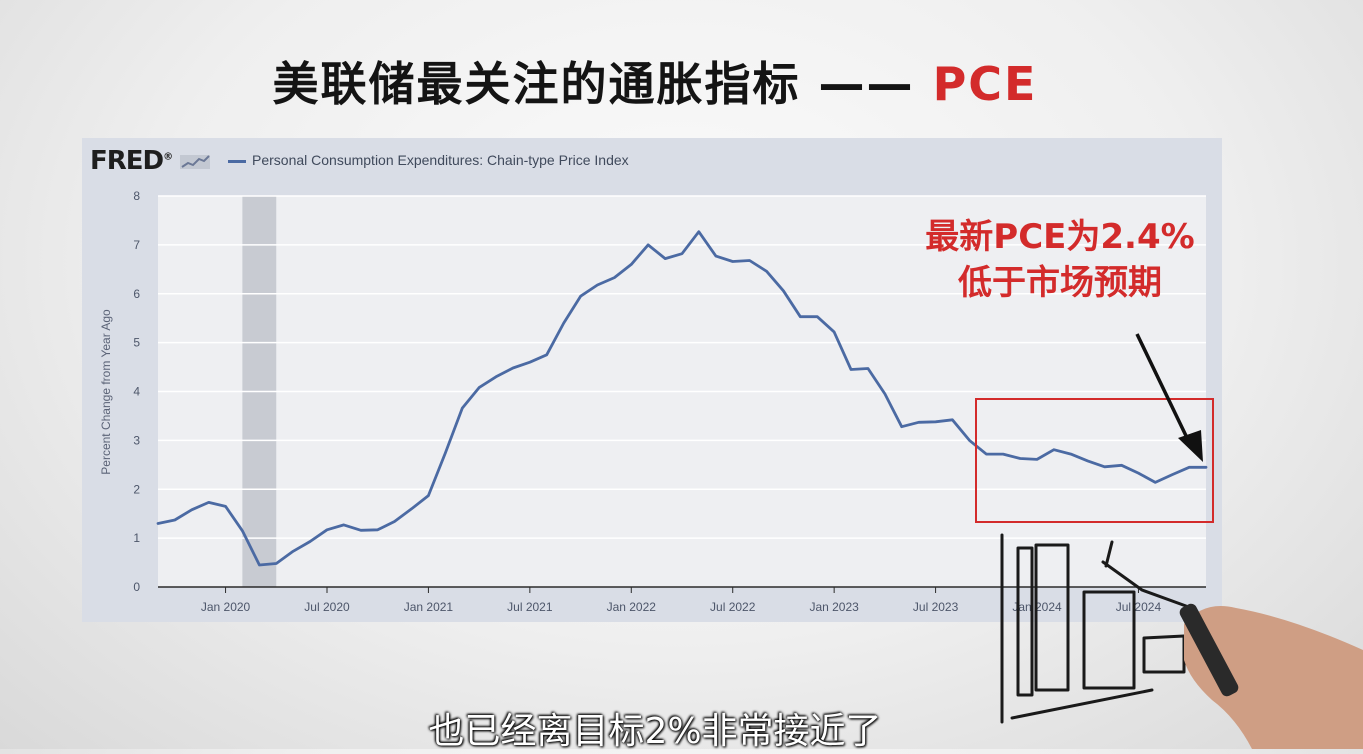 The image size is (1363, 754). What do you see at coordinates (237, 161) in the screenshot?
I see `legend-swatch` at bounding box center [237, 161].